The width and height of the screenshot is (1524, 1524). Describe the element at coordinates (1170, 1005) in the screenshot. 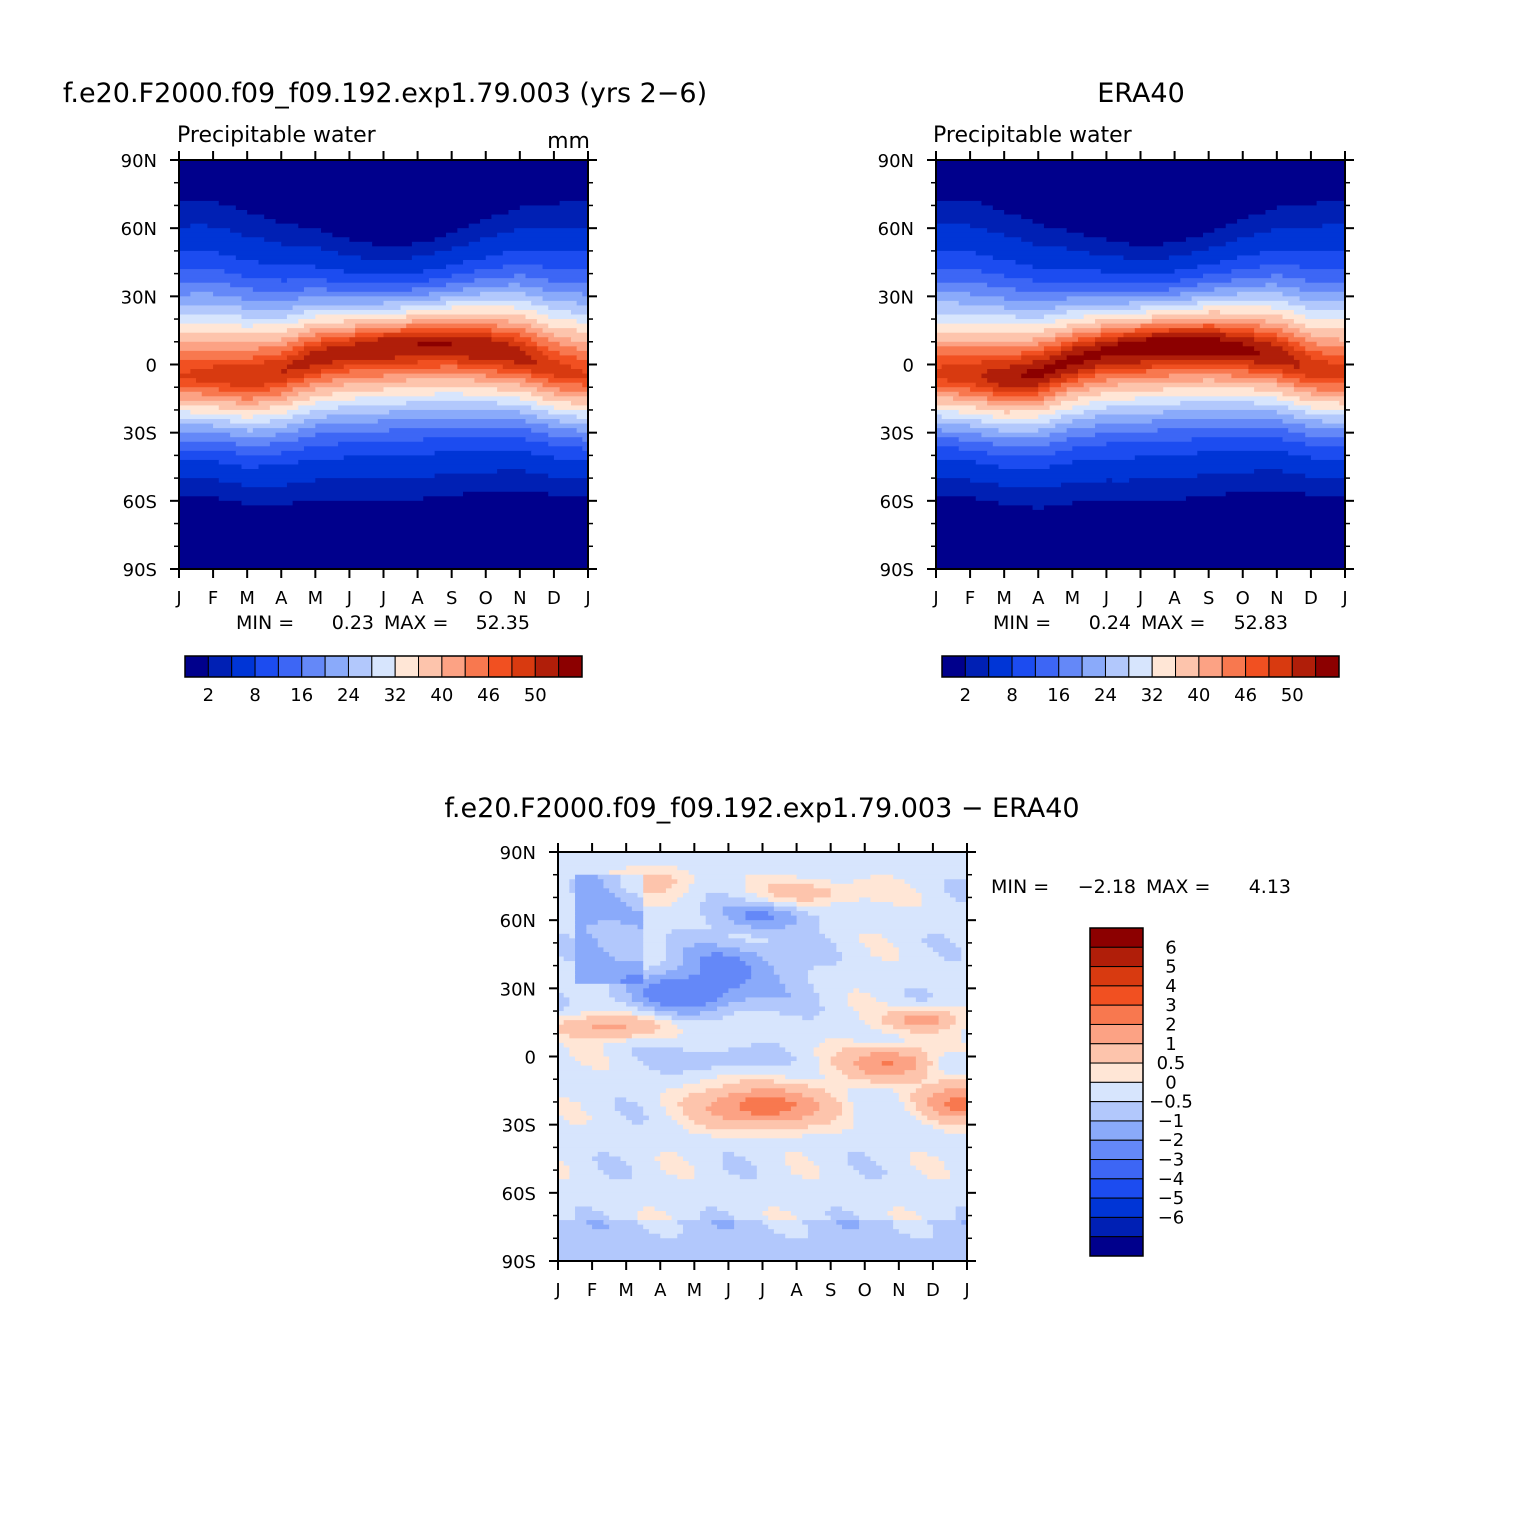

I see `colorbar-label: 3` at that location.